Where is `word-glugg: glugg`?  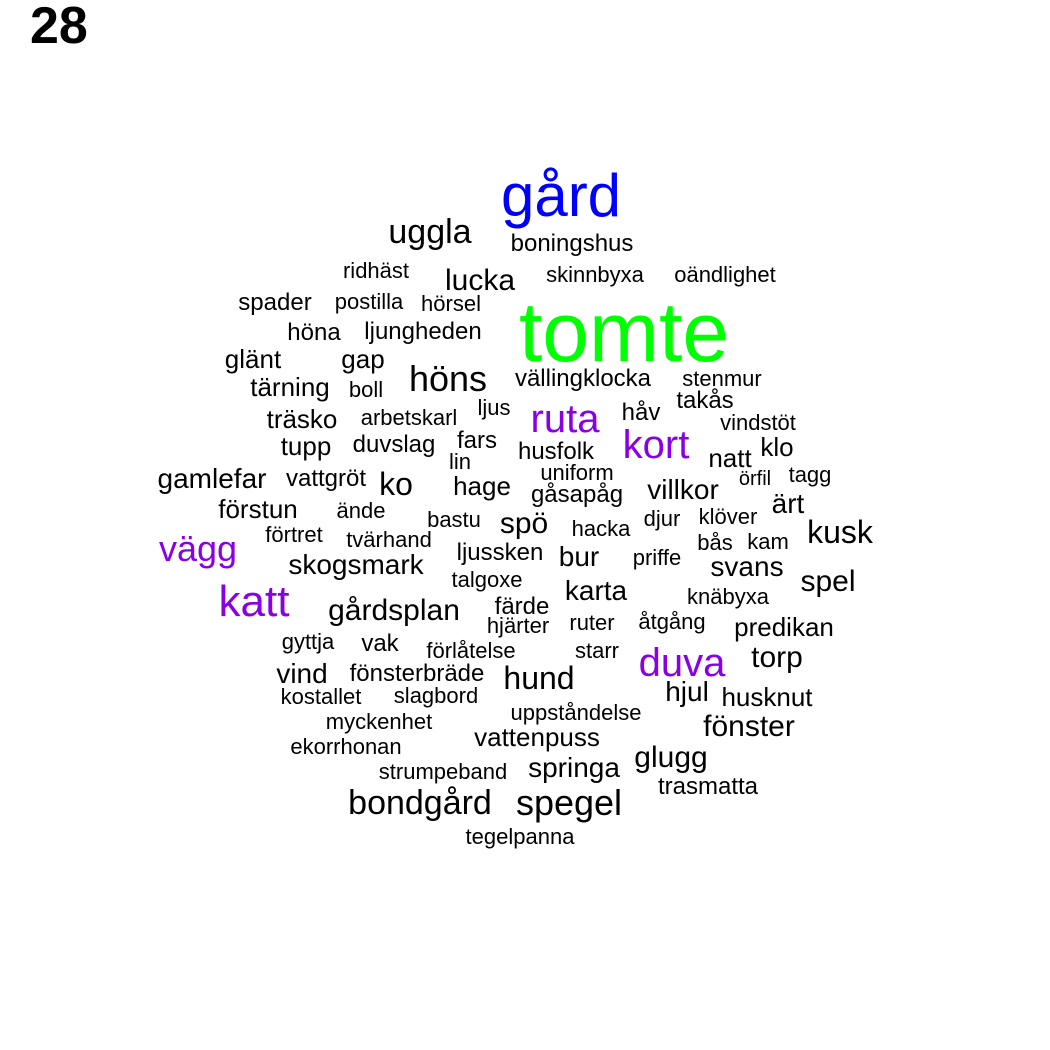 word-glugg: glugg is located at coordinates (671, 757).